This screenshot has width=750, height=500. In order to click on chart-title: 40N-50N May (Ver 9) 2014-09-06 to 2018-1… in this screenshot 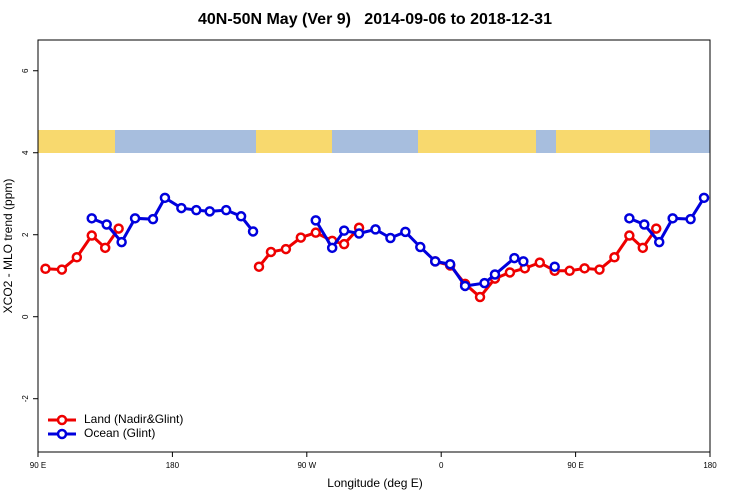, I will do `click(375, 19)`.